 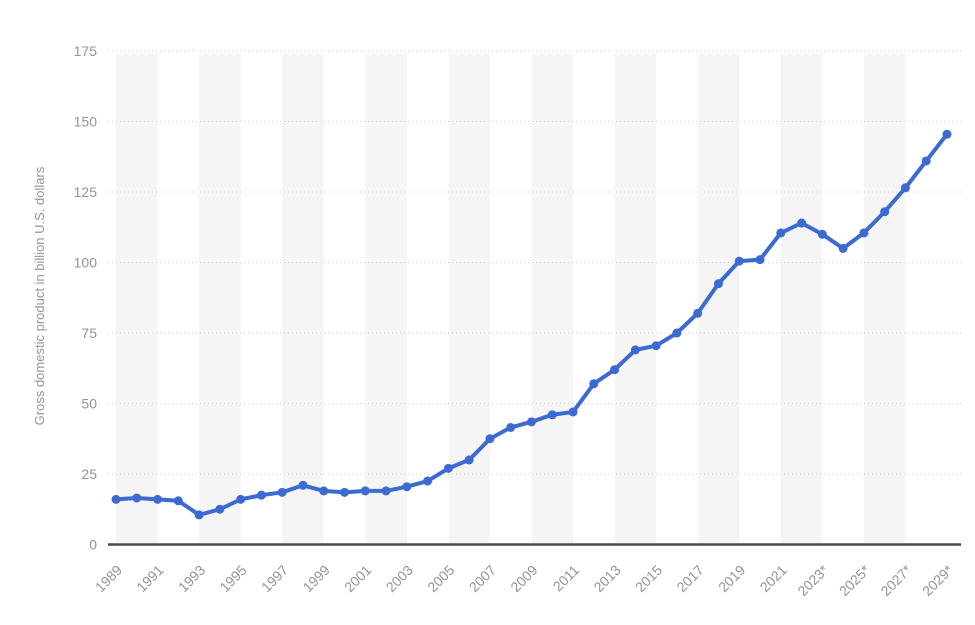 I want to click on x-tick-label-1999: 1999, so click(x=316, y=578).